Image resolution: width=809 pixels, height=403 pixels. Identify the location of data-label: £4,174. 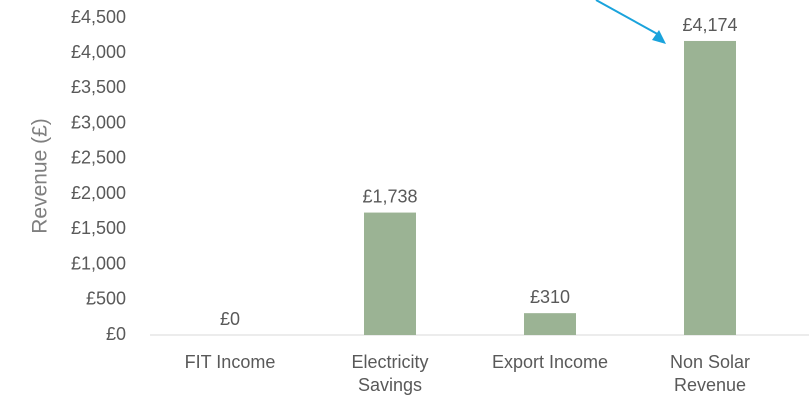
(709, 25).